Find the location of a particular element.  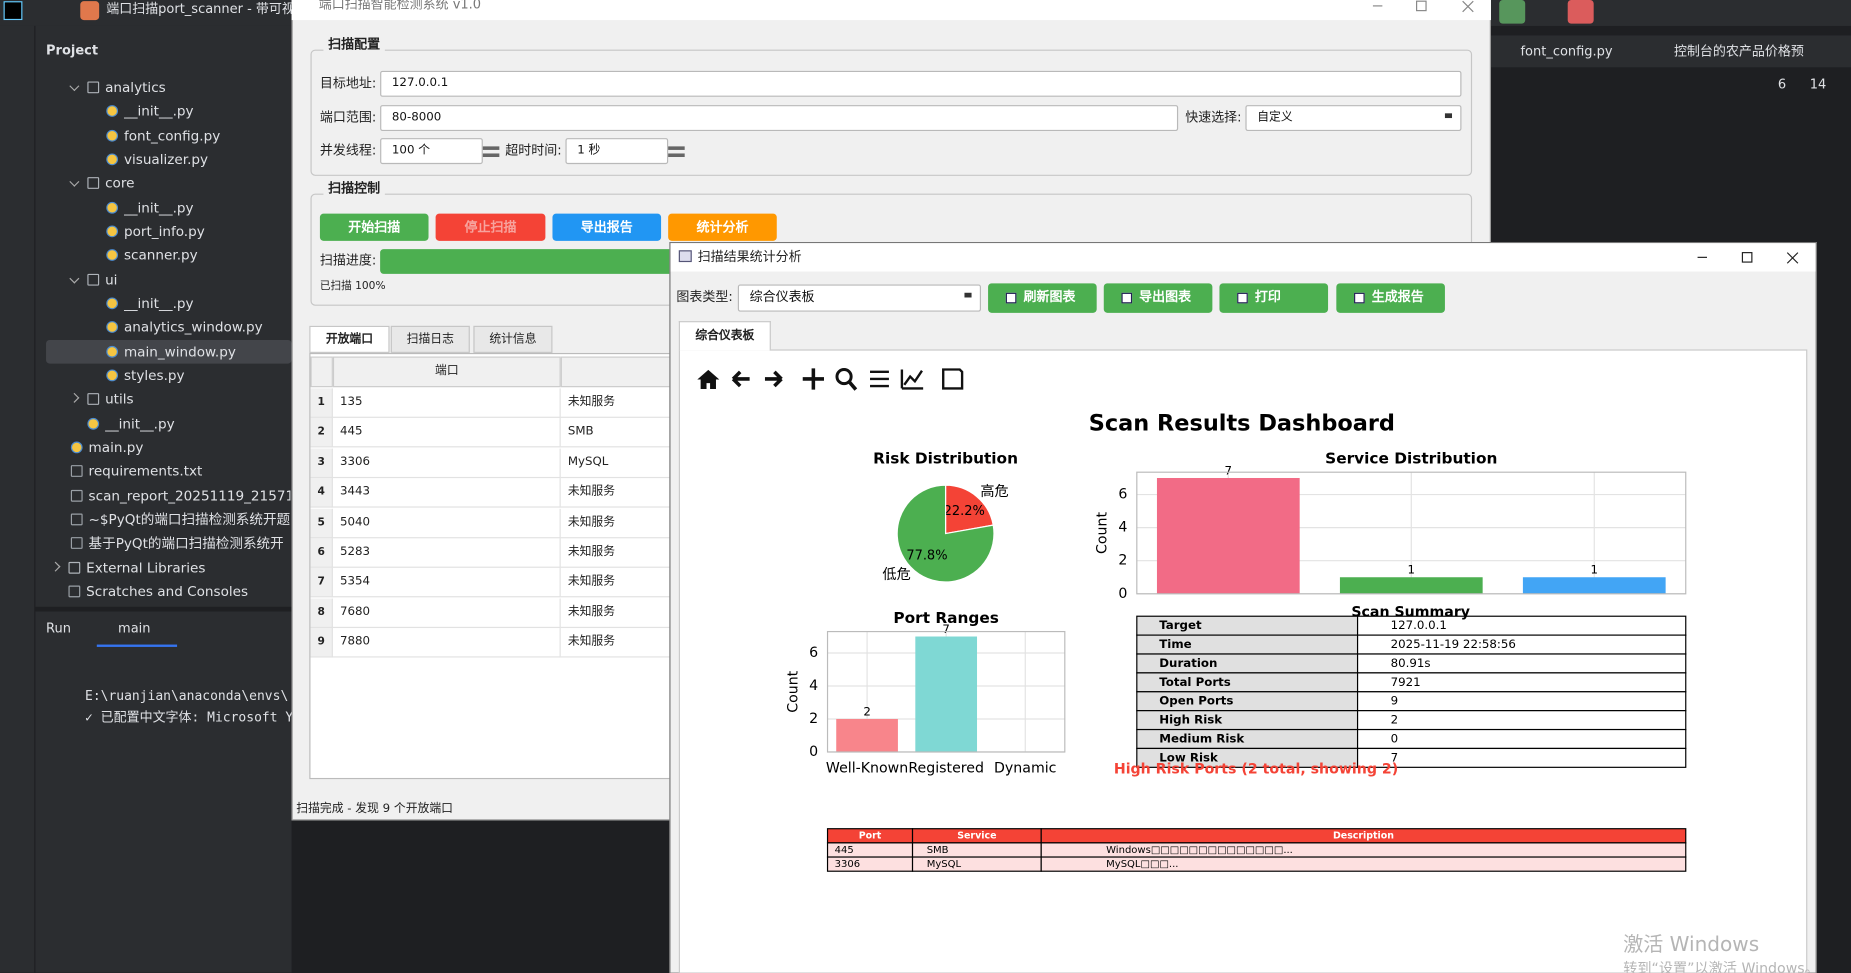

threads-spin: 100 个 is located at coordinates (431, 151).